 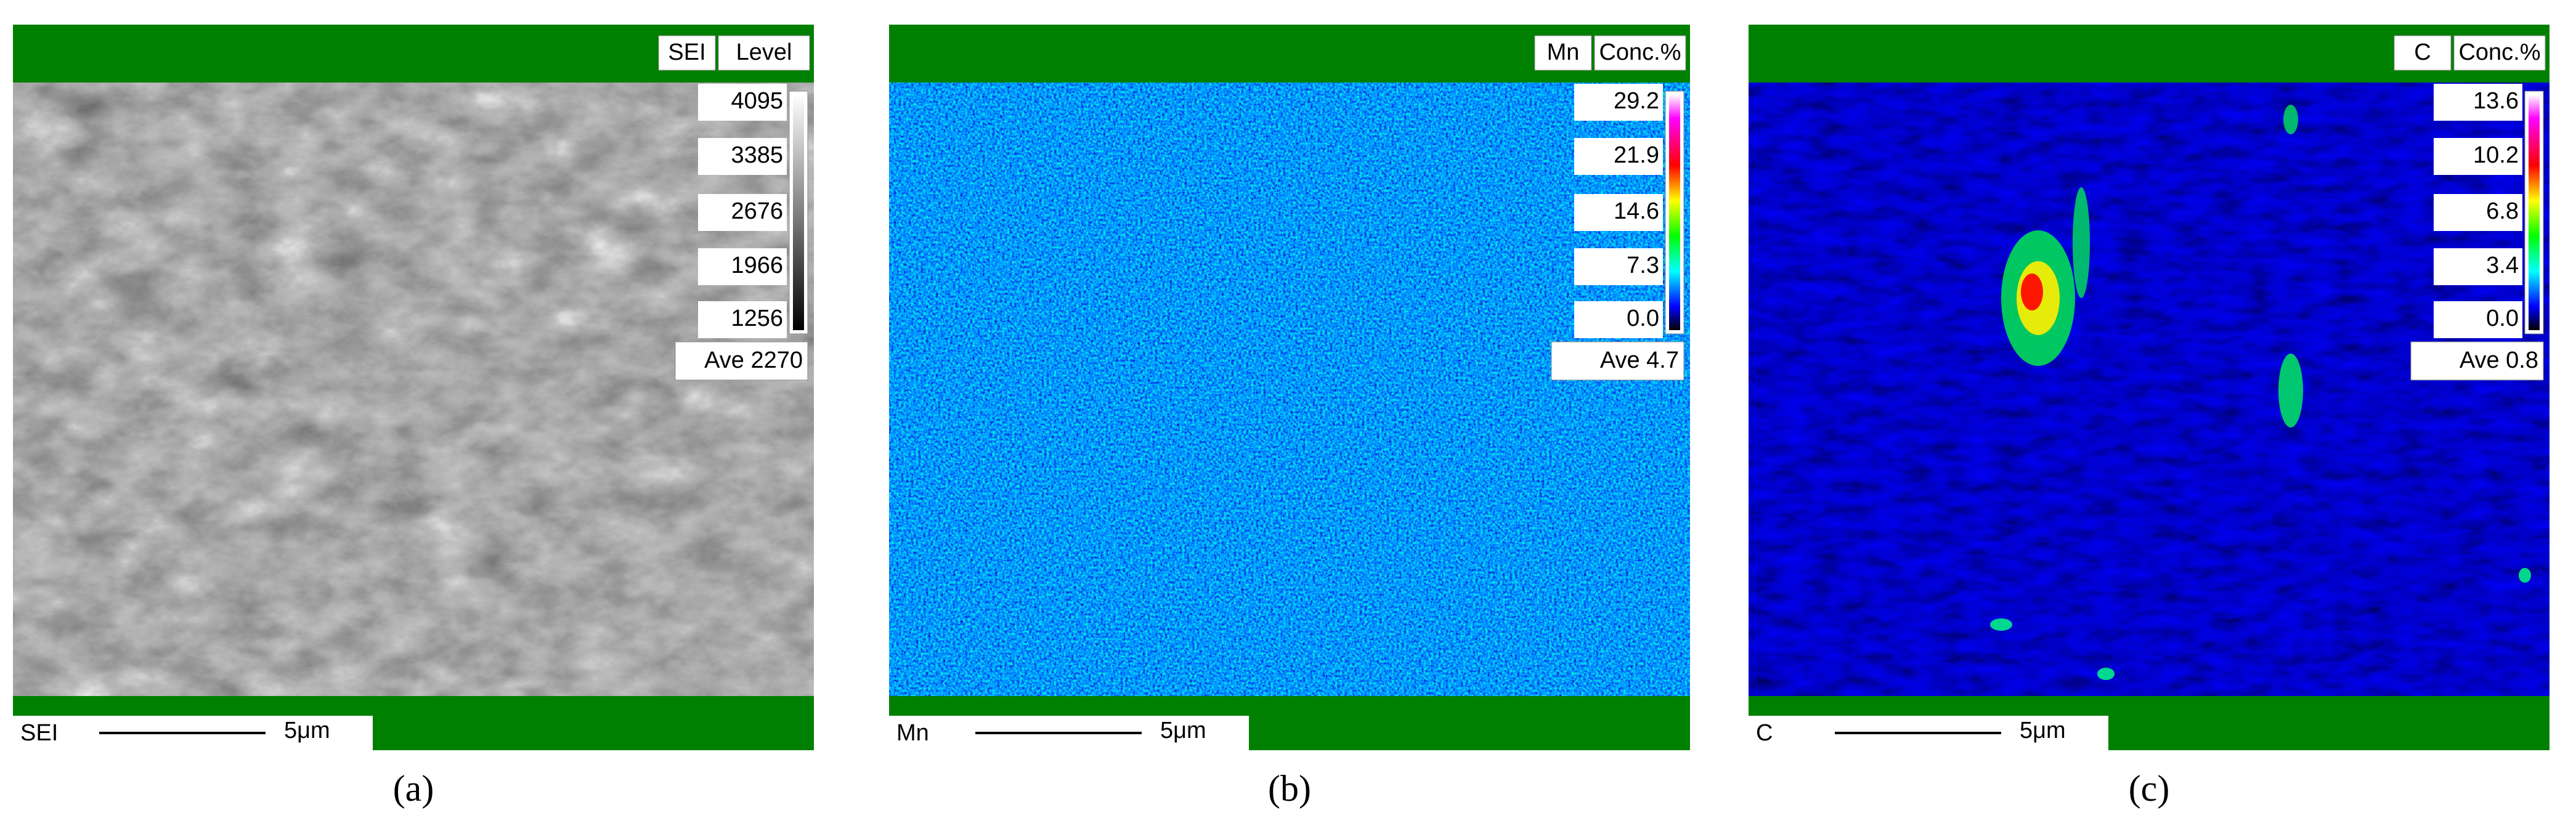 What do you see at coordinates (1764, 733) in the screenshot?
I see `bottom-label: C` at bounding box center [1764, 733].